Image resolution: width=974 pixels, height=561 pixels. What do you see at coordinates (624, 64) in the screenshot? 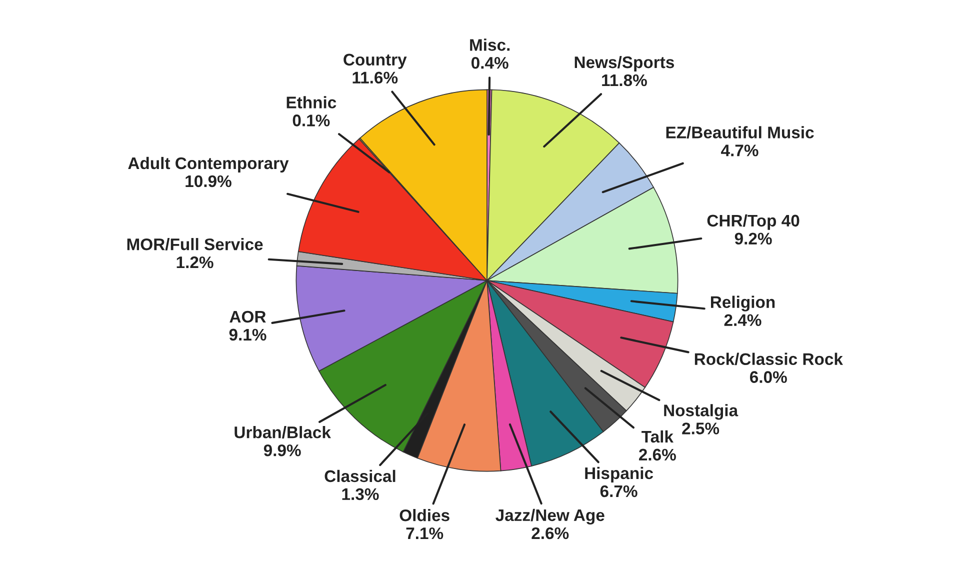
I see `slice-label: News/Sports` at bounding box center [624, 64].